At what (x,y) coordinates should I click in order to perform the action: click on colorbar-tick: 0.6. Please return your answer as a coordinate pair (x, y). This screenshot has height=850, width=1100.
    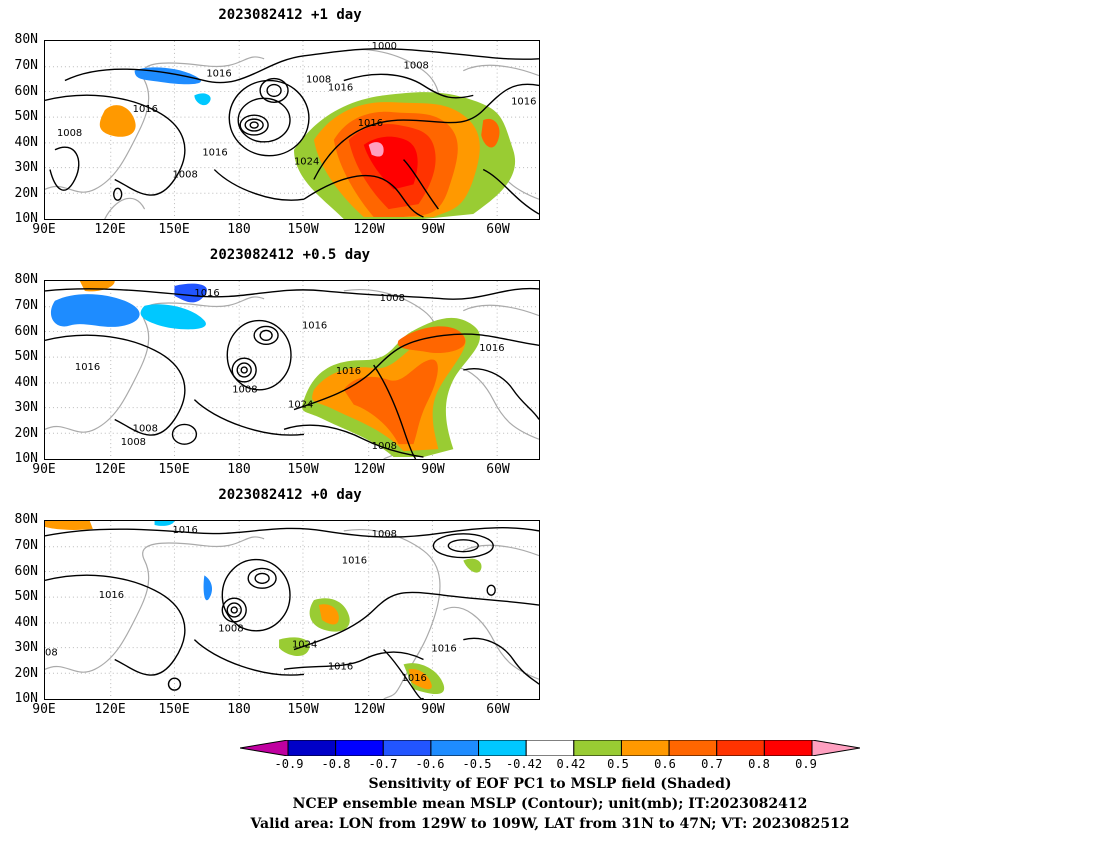
    Looking at the image, I should click on (665, 764).